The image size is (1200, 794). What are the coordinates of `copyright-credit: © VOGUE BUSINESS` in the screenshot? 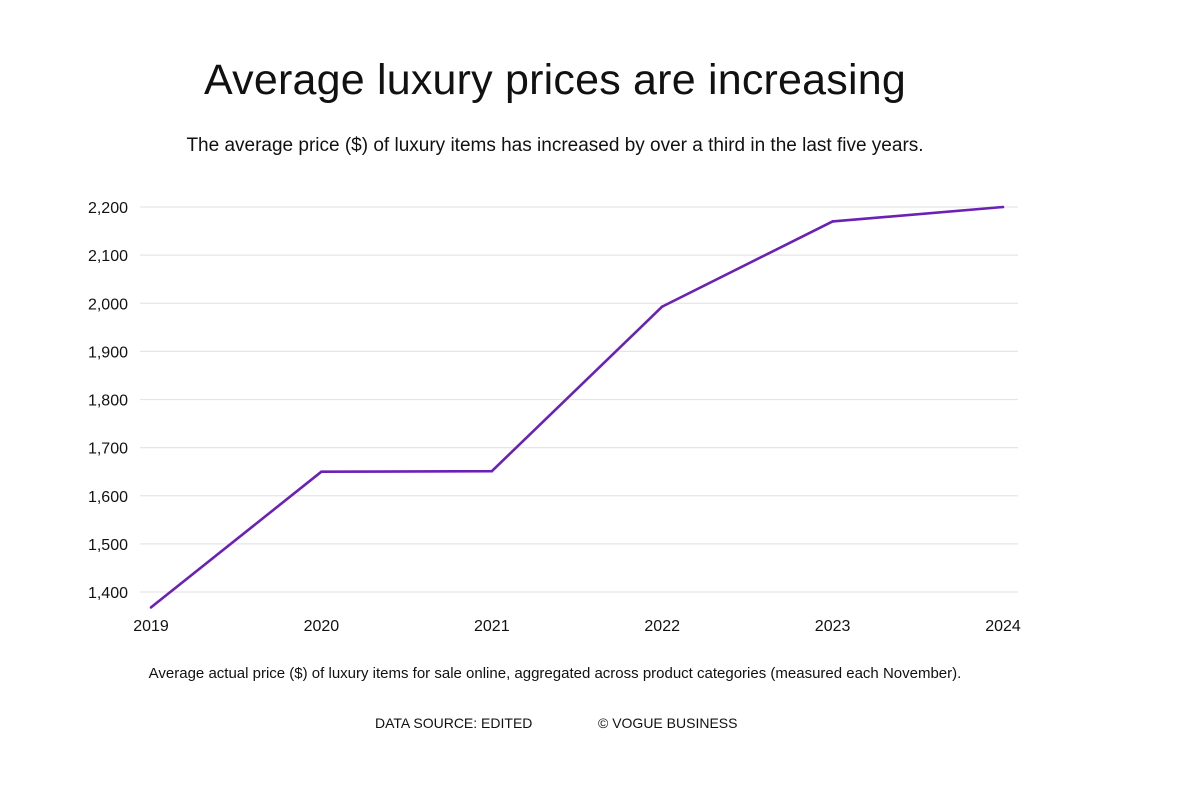 It's located at (668, 723).